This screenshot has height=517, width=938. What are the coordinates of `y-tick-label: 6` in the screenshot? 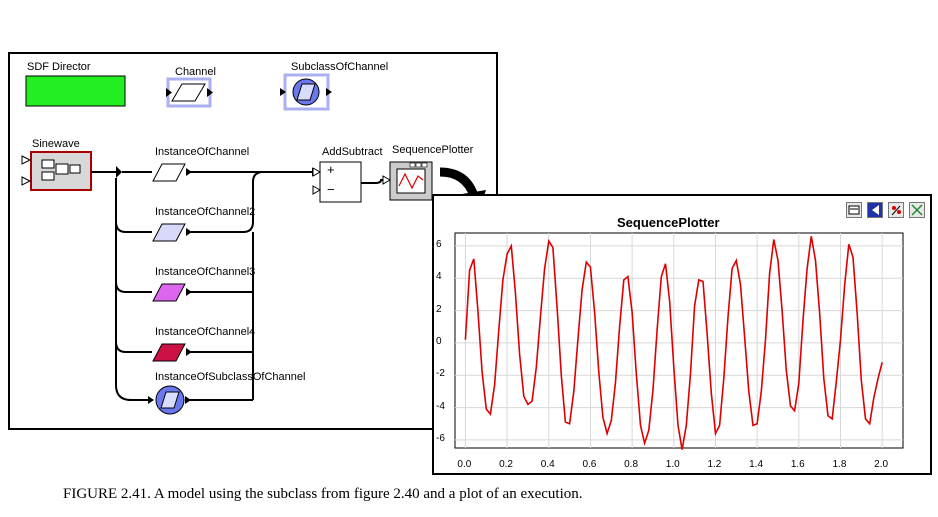 It's located at (439, 244).